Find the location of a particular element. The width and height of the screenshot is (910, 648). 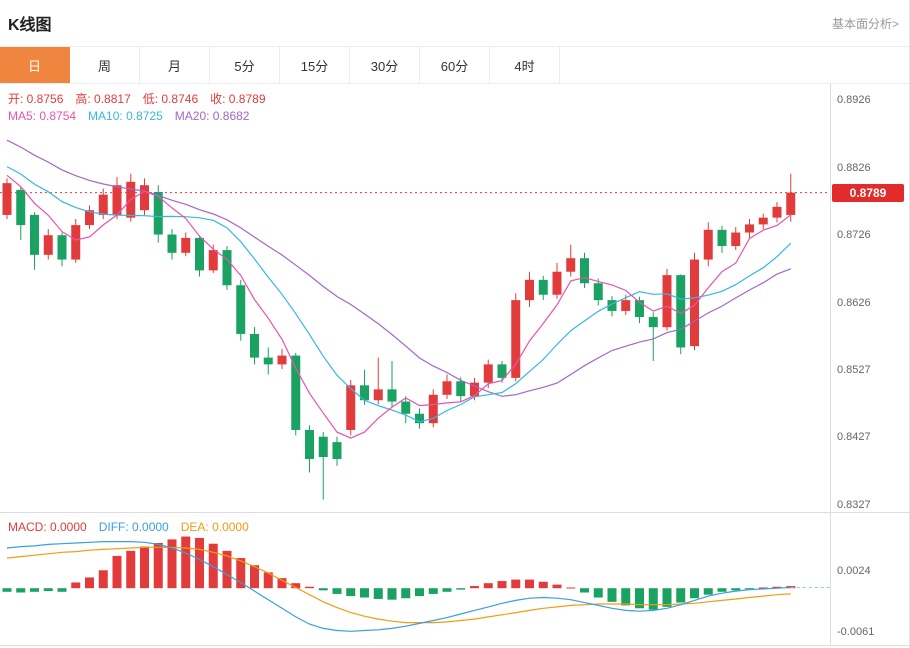

tab-4hour: 4时 is located at coordinates (525, 65).